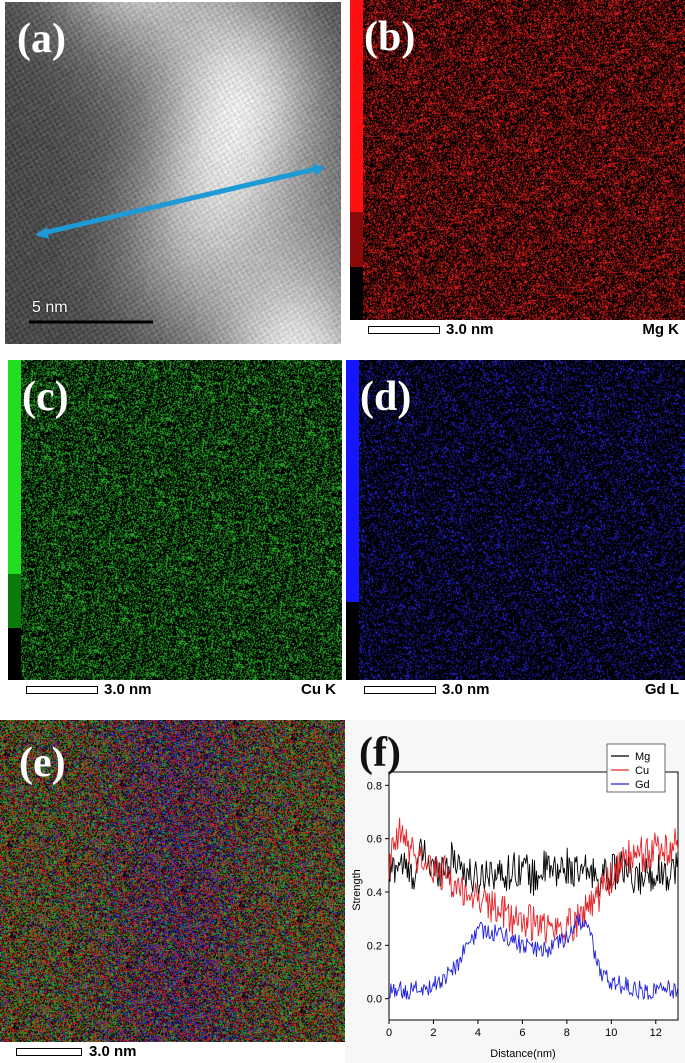 This screenshot has width=685, height=1063. I want to click on gd-element-map, so click(522, 520).